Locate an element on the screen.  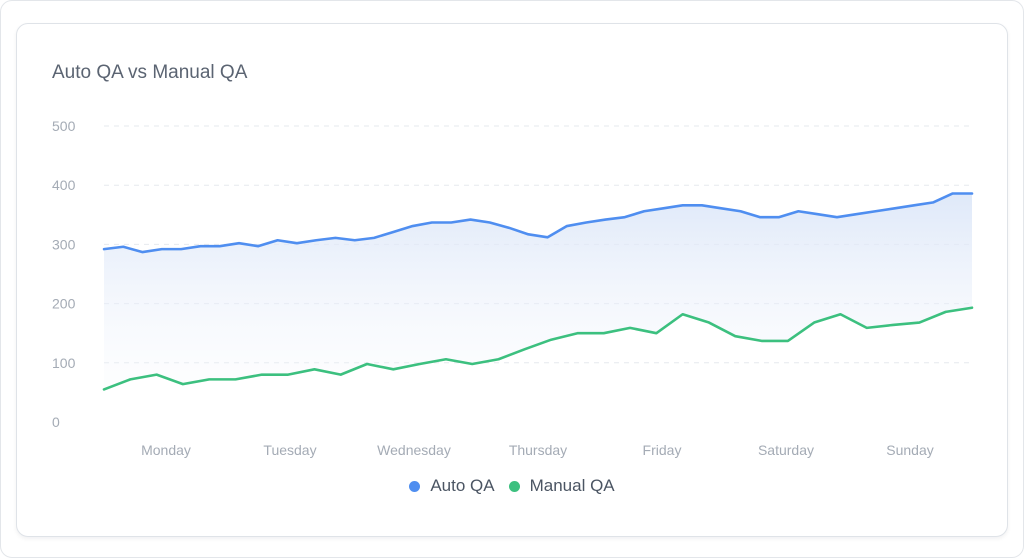
y-tick-label: 100 is located at coordinates (64, 363).